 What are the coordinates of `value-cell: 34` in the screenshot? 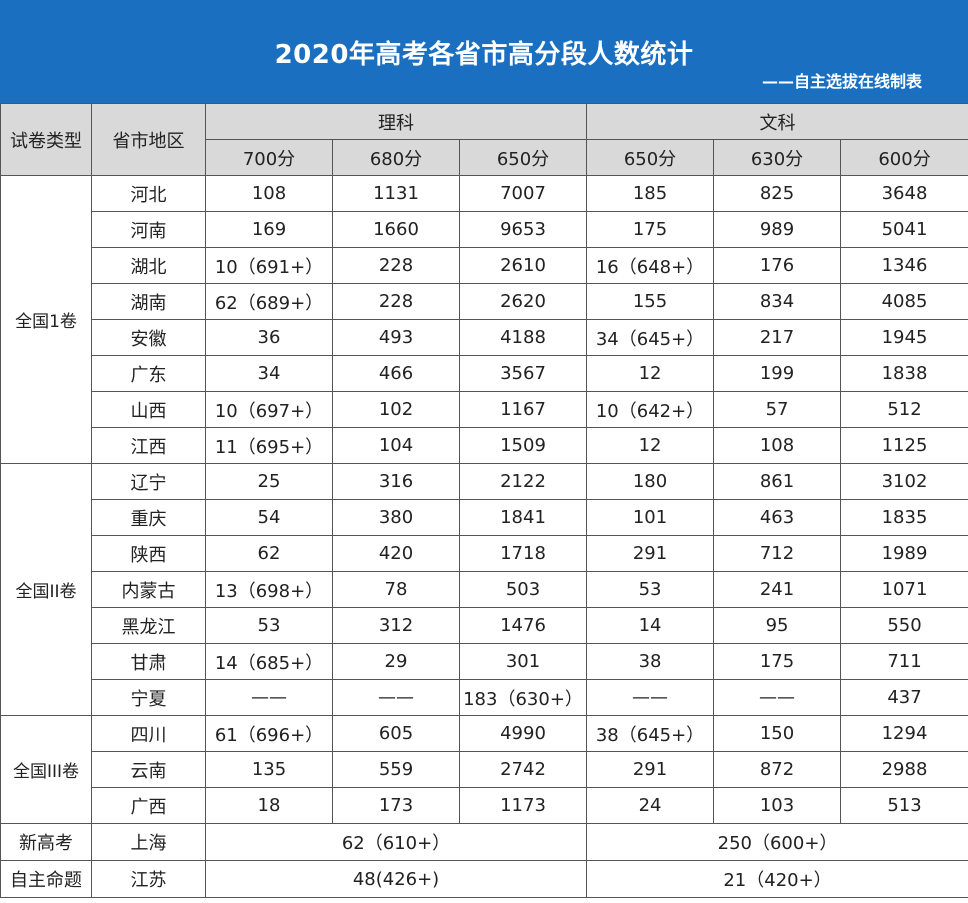 It's located at (269, 373).